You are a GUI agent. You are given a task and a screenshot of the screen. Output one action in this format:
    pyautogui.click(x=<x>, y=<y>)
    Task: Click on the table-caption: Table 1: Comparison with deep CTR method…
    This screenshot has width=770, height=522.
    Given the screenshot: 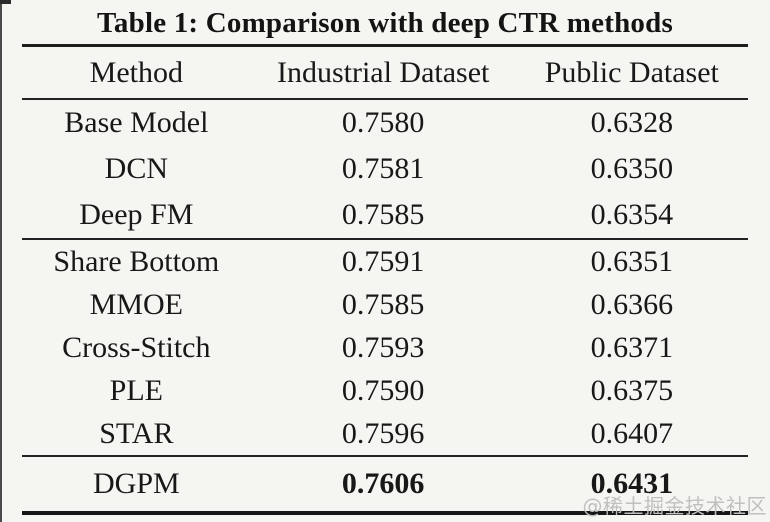 What is the action you would take?
    pyautogui.click(x=385, y=22)
    